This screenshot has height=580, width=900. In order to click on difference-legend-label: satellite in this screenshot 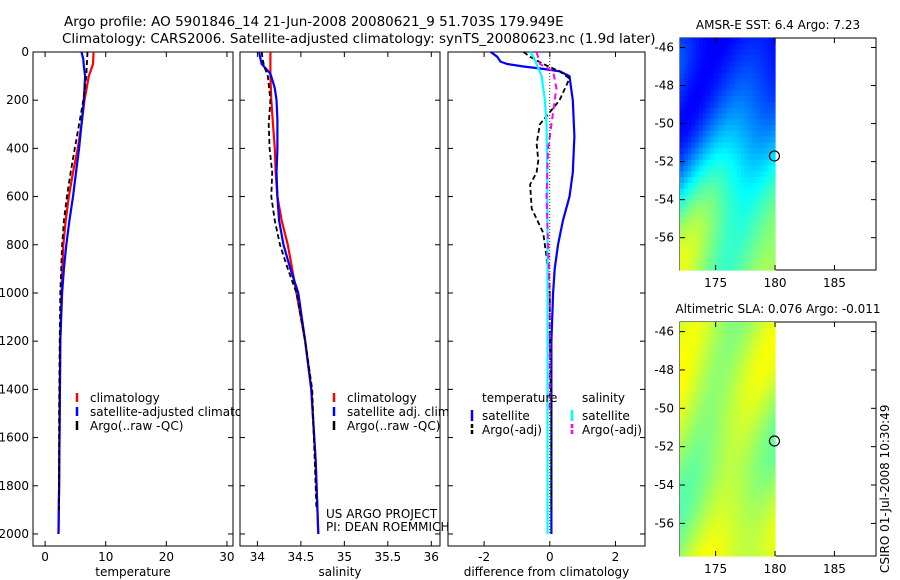, I will do `click(606, 416)`.